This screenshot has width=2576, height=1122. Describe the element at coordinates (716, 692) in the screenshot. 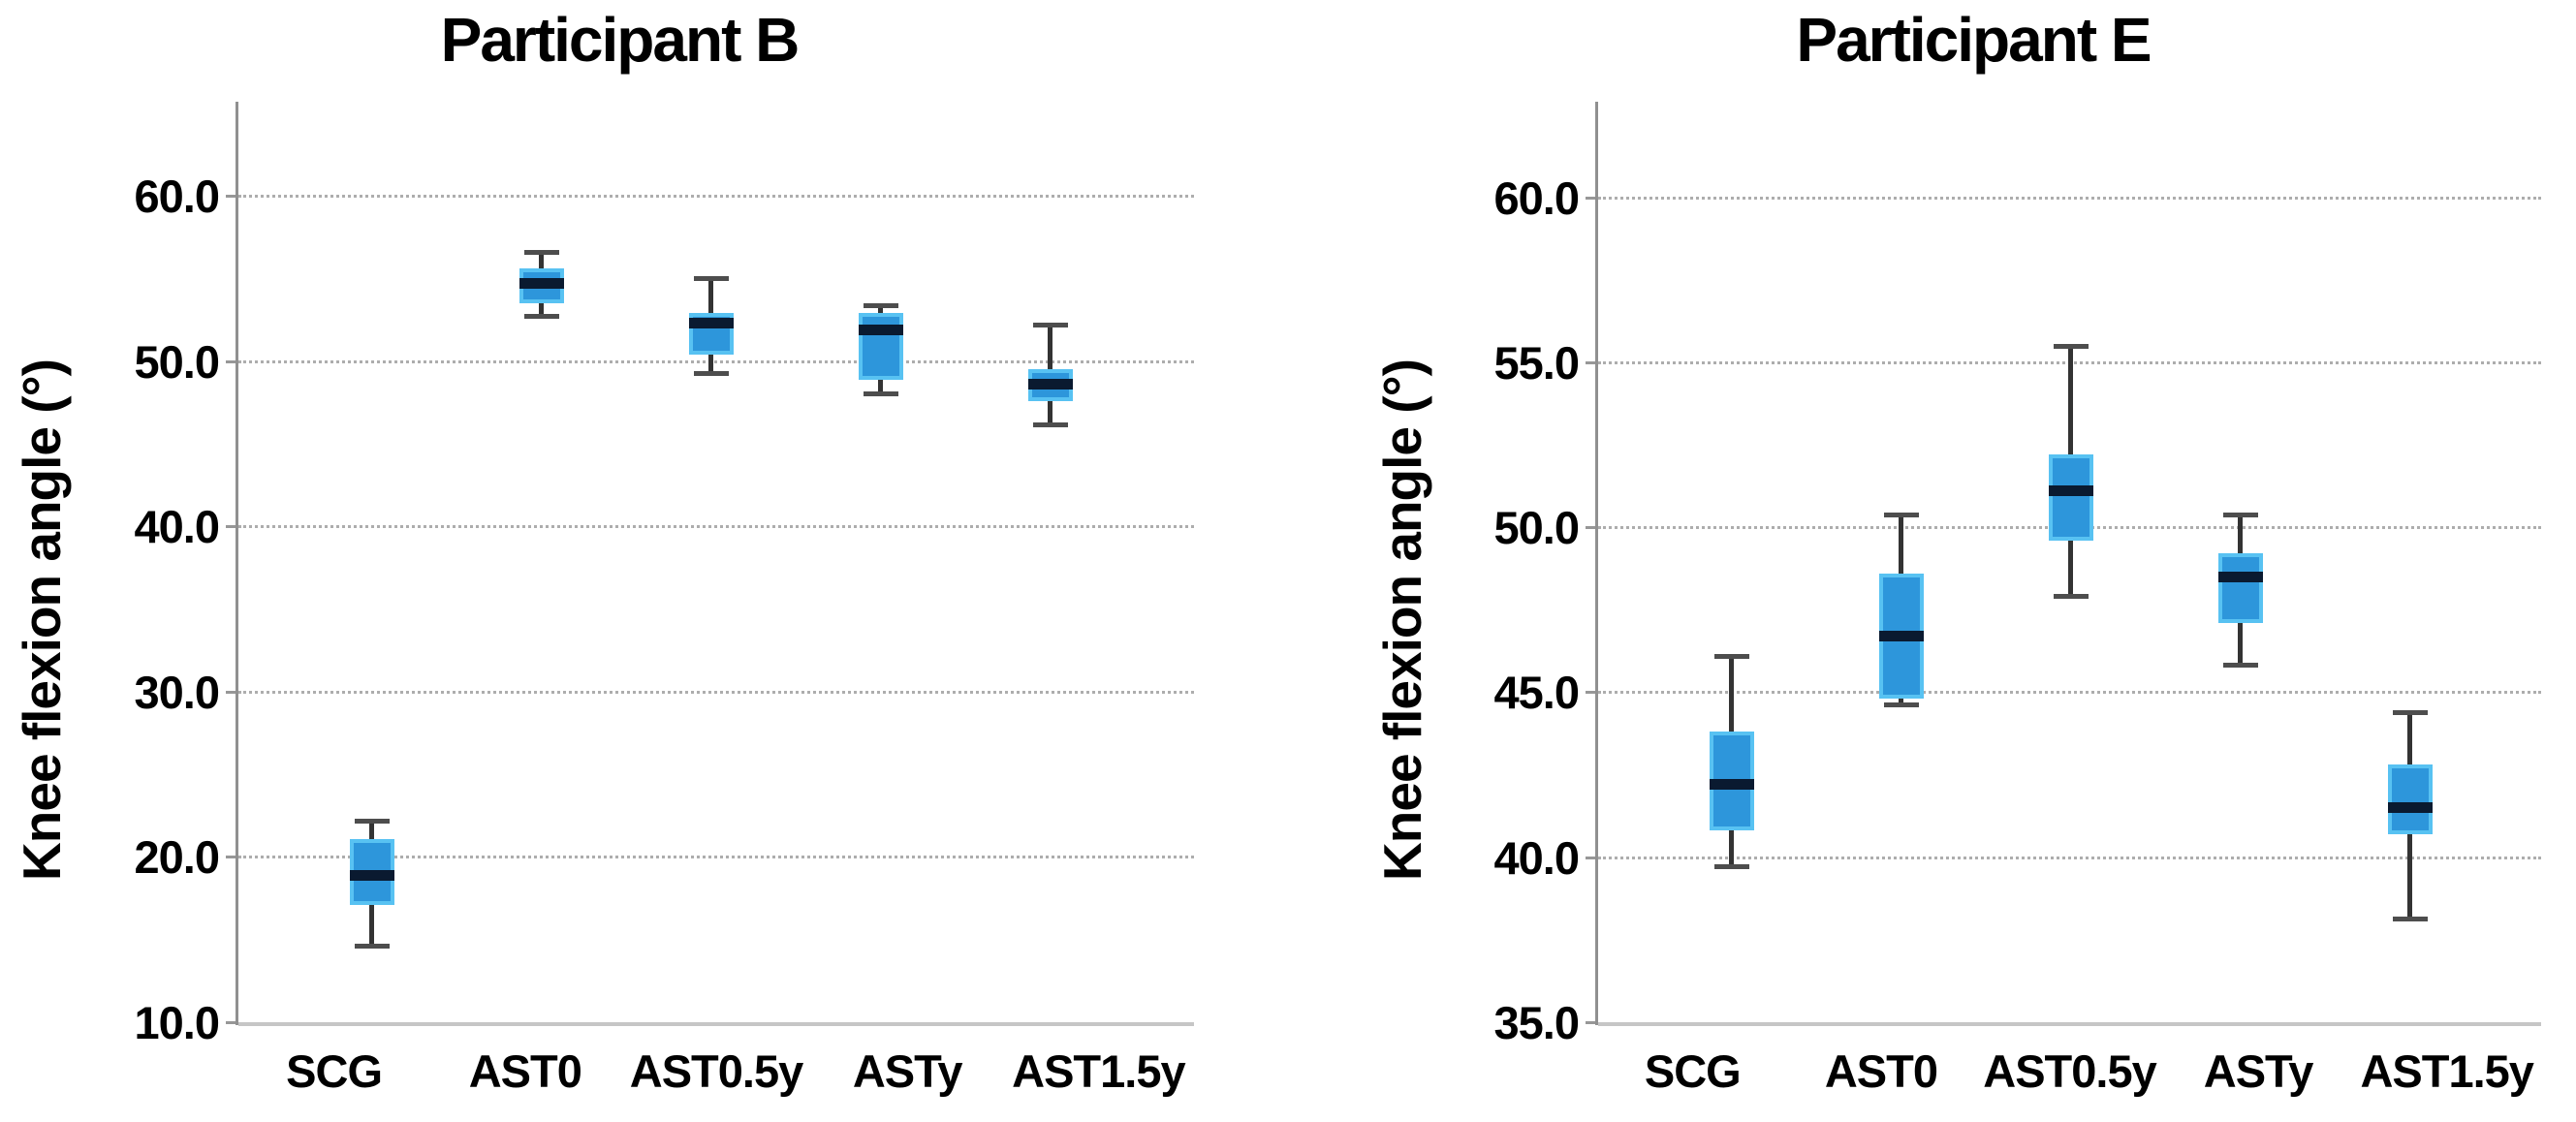

I see `gridline-y30` at that location.